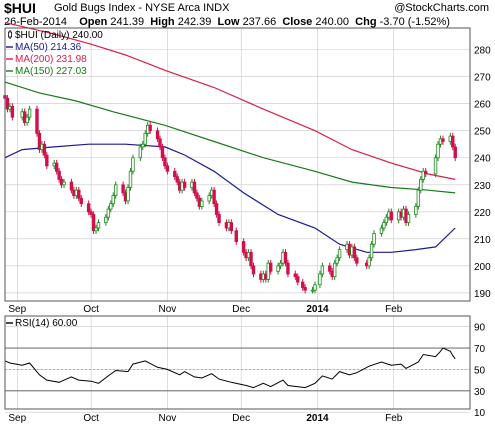 The height and width of the screenshot is (426, 495). Describe the element at coordinates (51, 71) in the screenshot. I see `legend-entry-ma150: MA(150) 227.03` at that location.